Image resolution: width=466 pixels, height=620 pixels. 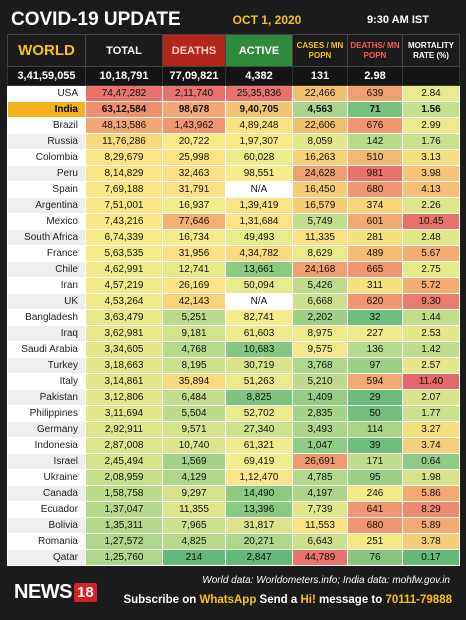 What do you see at coordinates (375, 429) in the screenshot?
I see `cell-deaths-per-mn: 114` at bounding box center [375, 429].